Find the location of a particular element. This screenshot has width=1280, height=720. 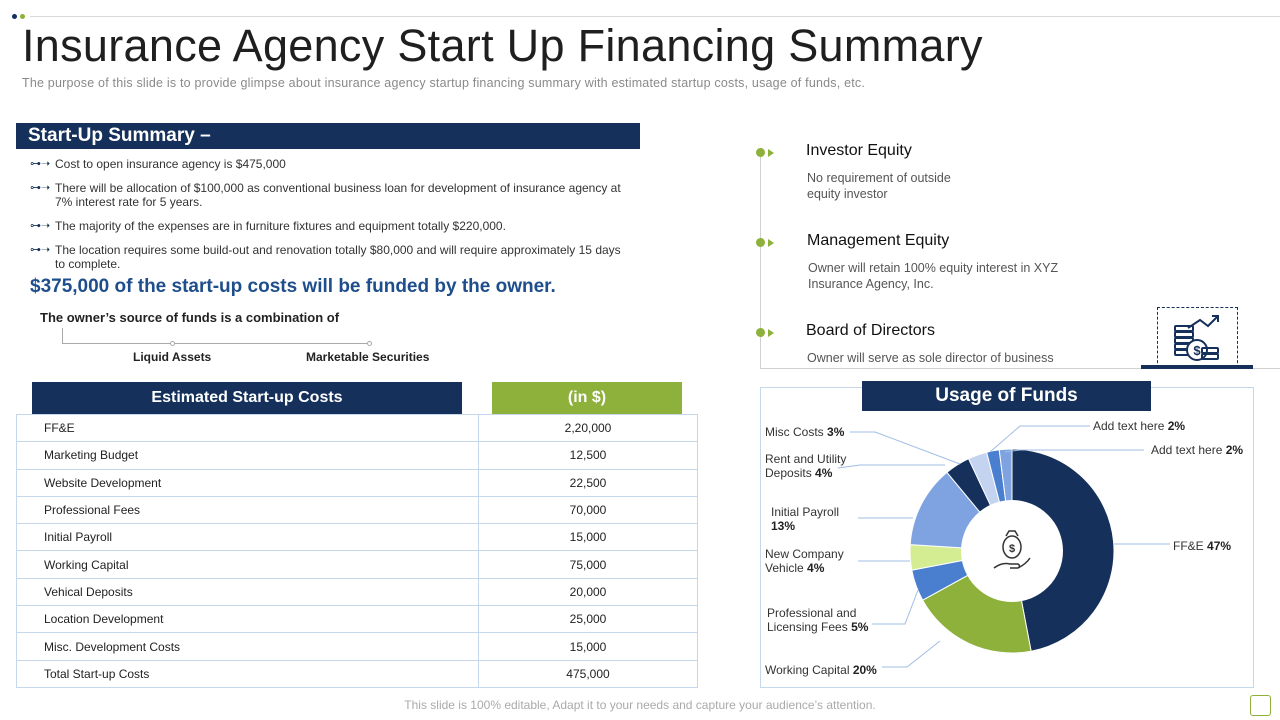

cost-label: Website Development is located at coordinates (247, 482).